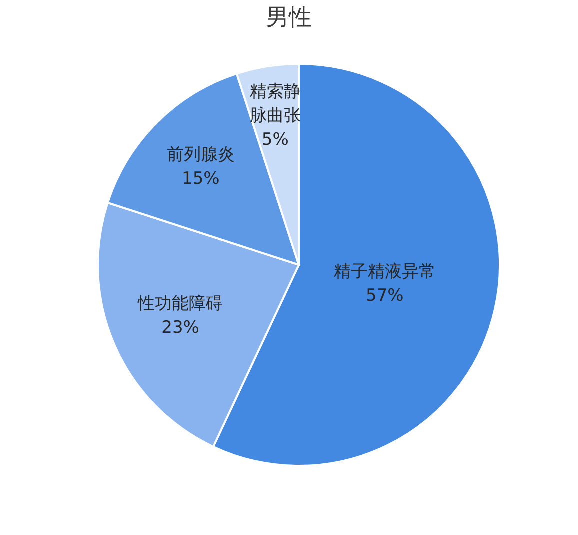 The image size is (578, 535). I want to click on data-label: 5%, so click(275, 140).